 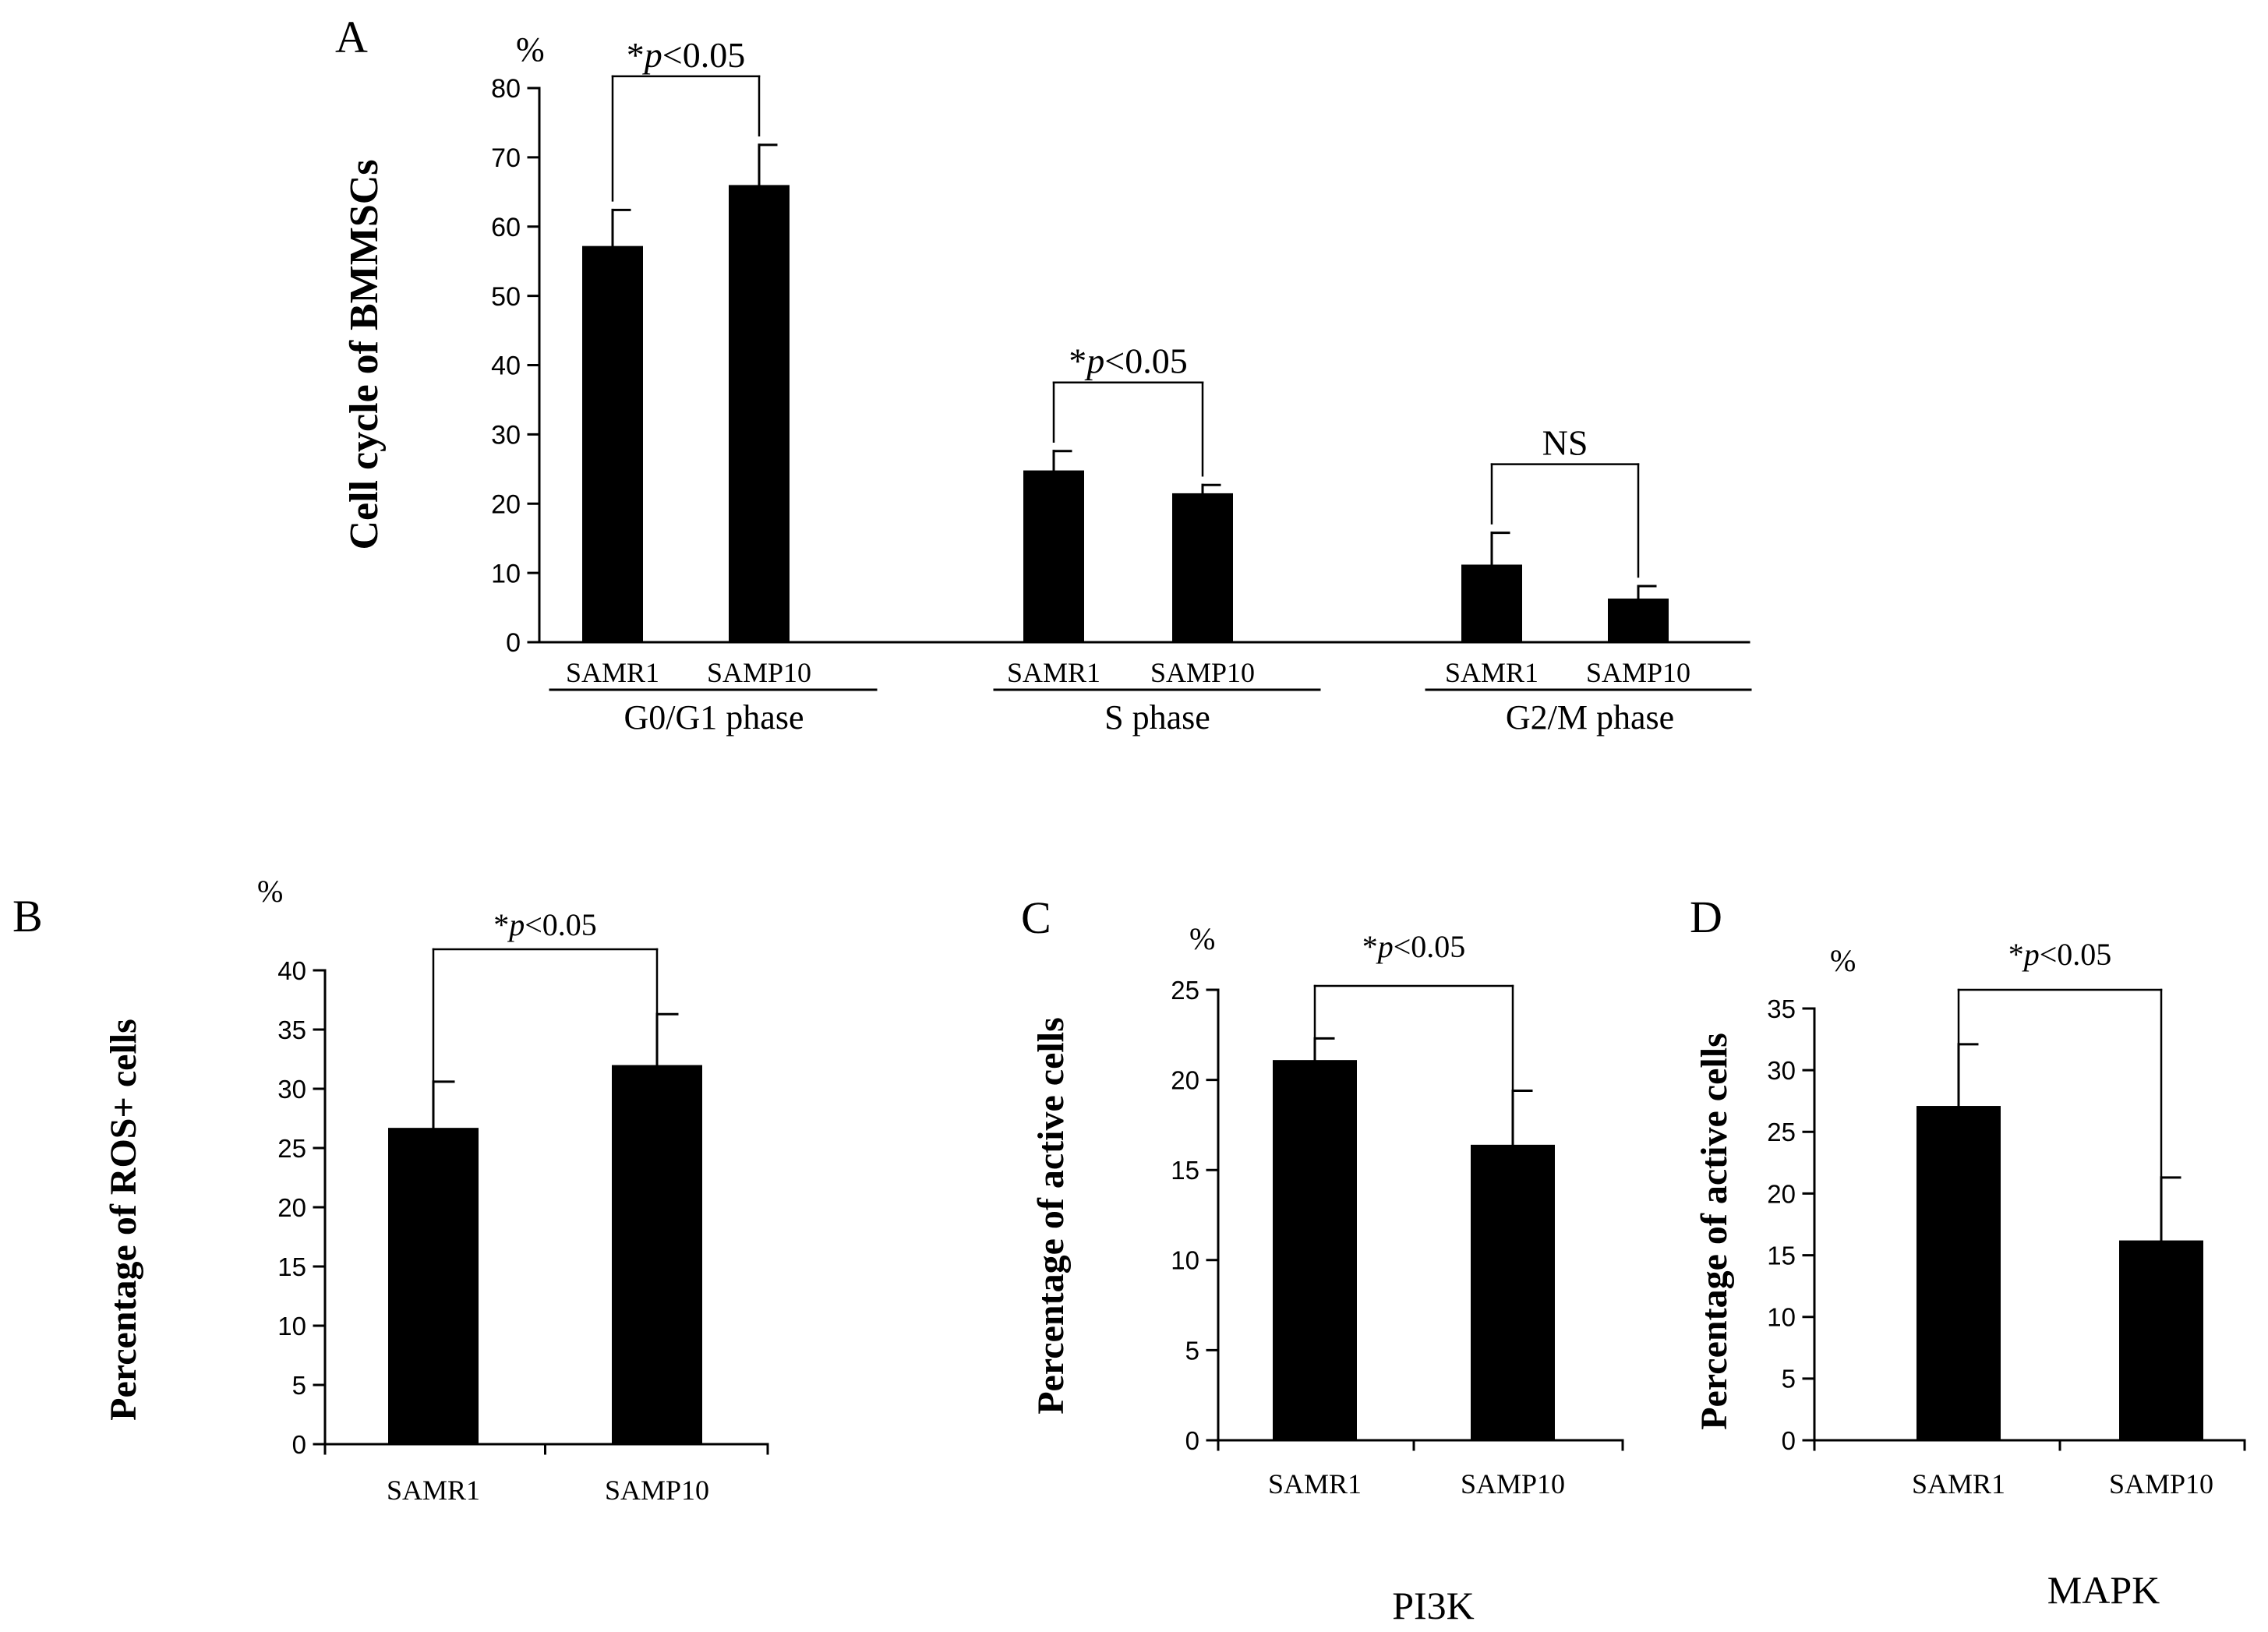 I want to click on panel-letter: B, so click(x=27, y=916).